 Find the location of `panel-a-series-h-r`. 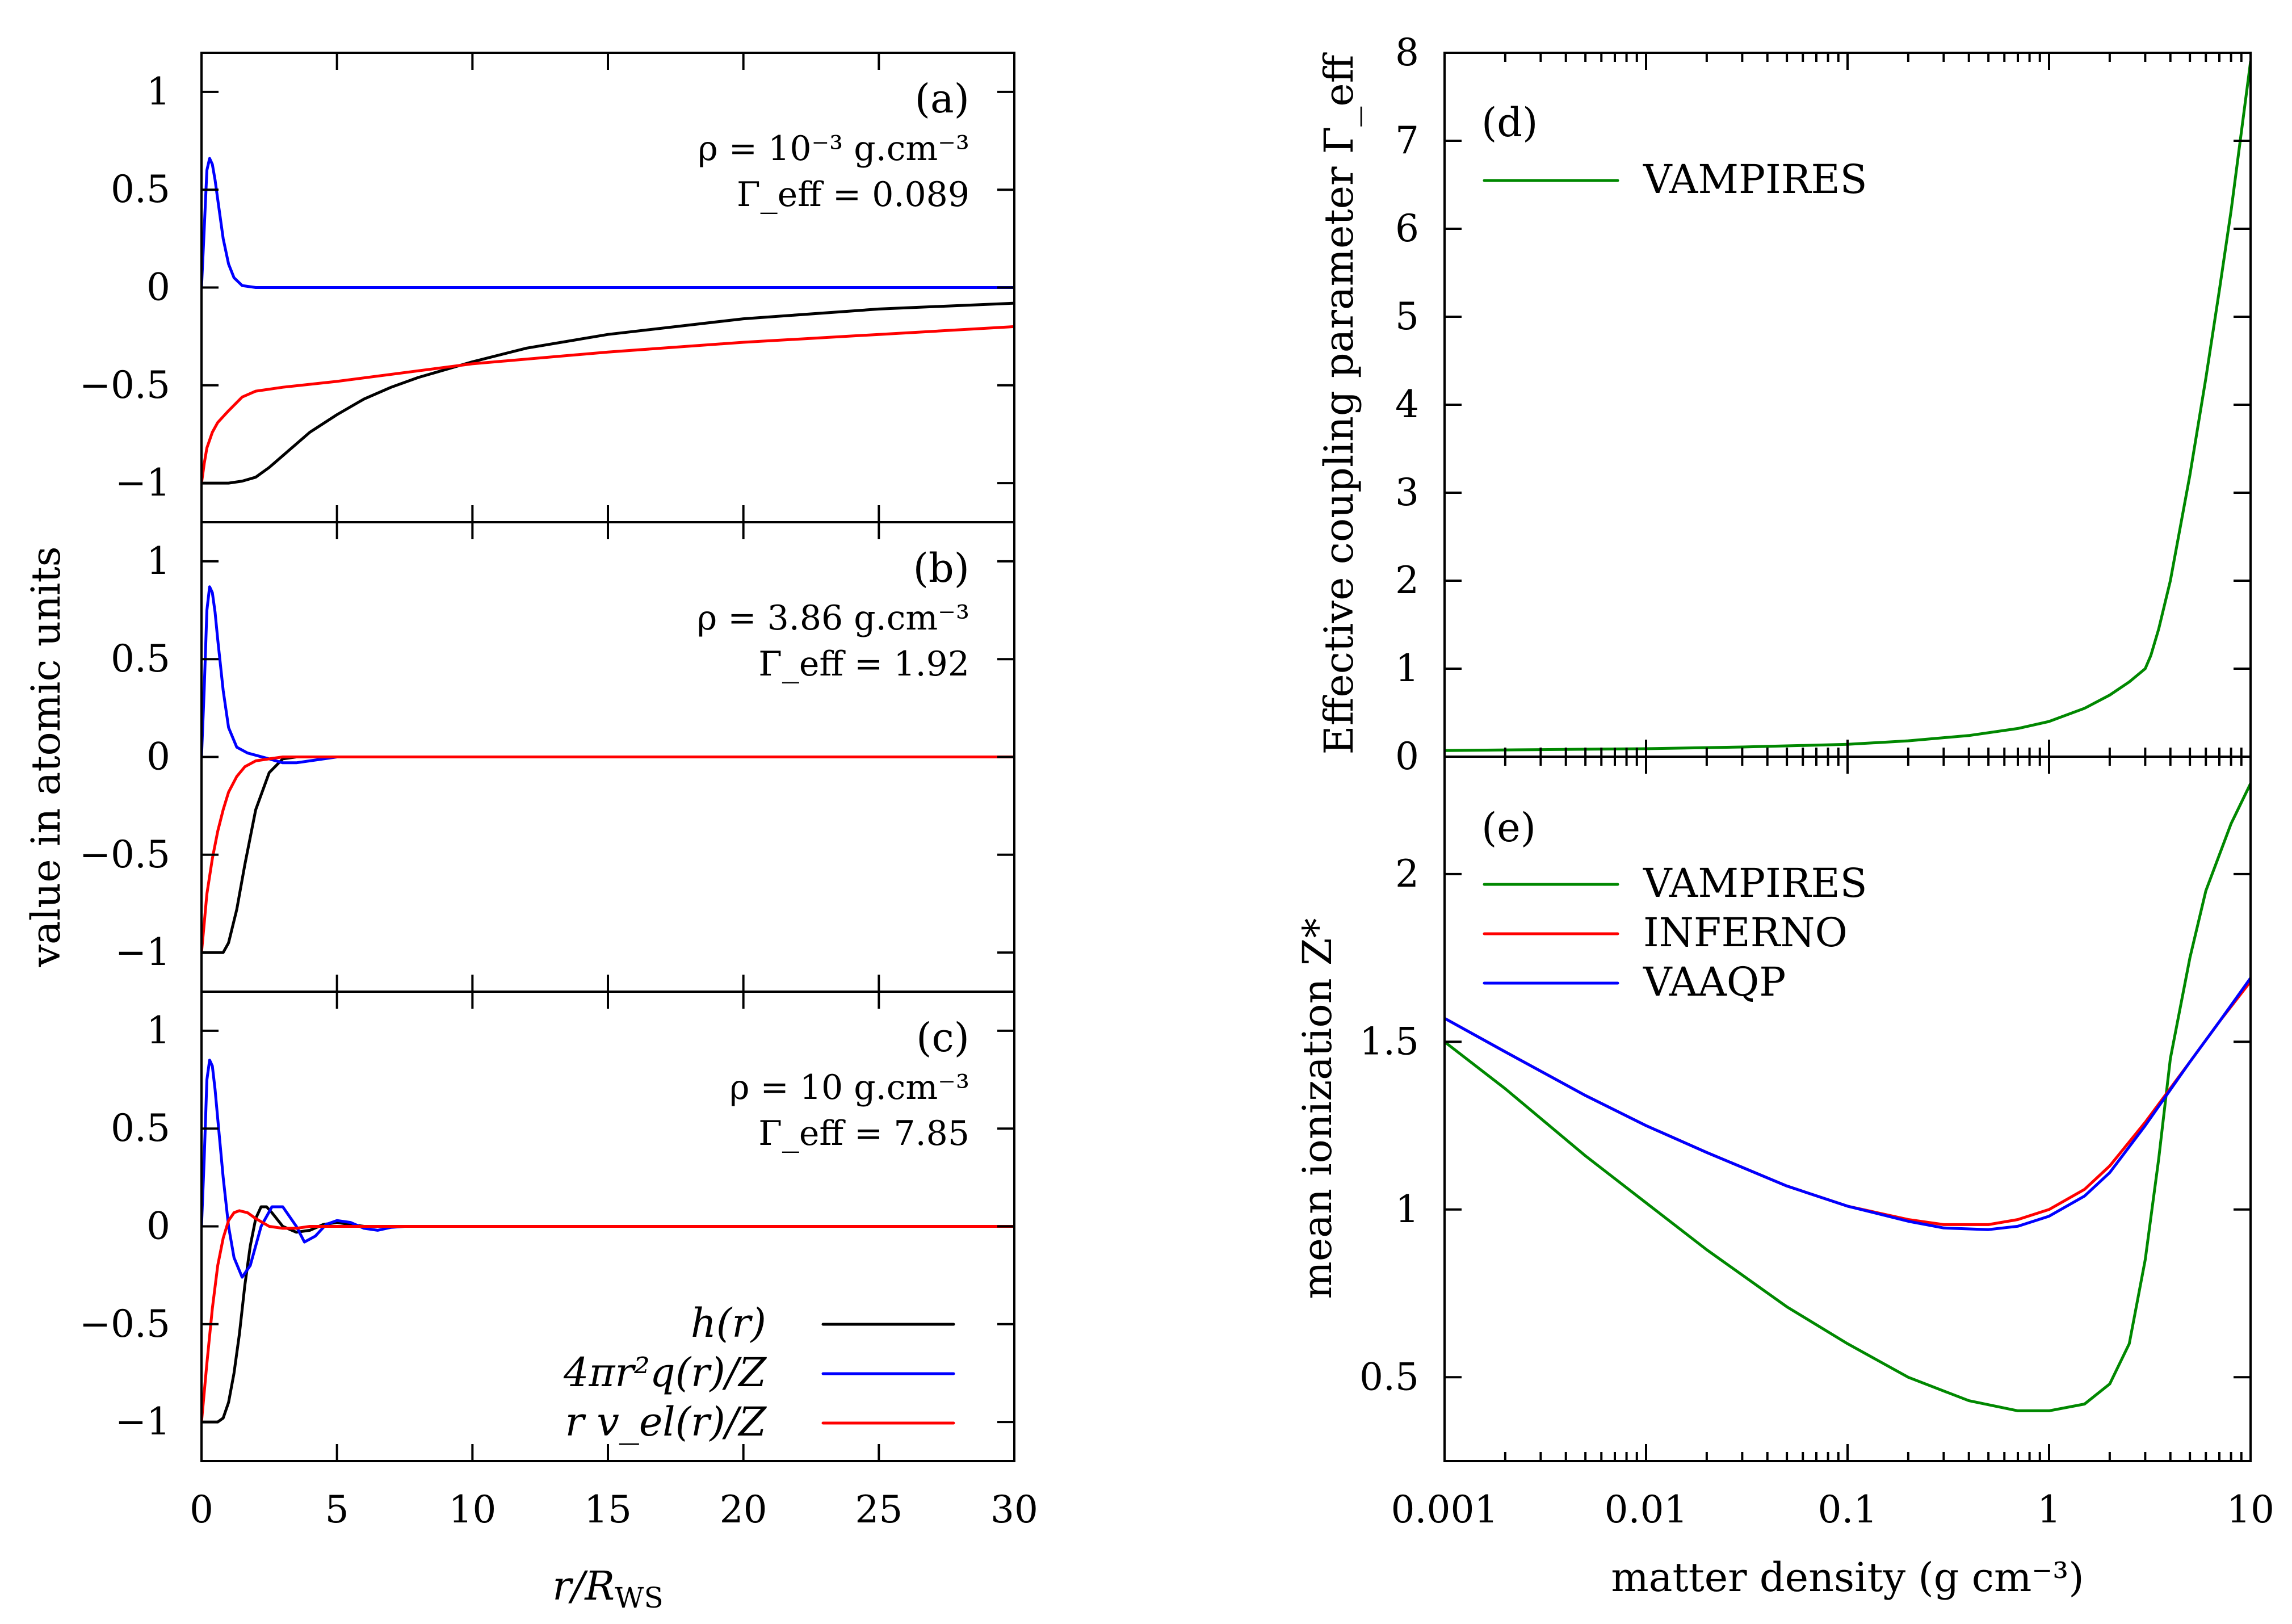

panel-a-series-h-r is located at coordinates (608, 393).